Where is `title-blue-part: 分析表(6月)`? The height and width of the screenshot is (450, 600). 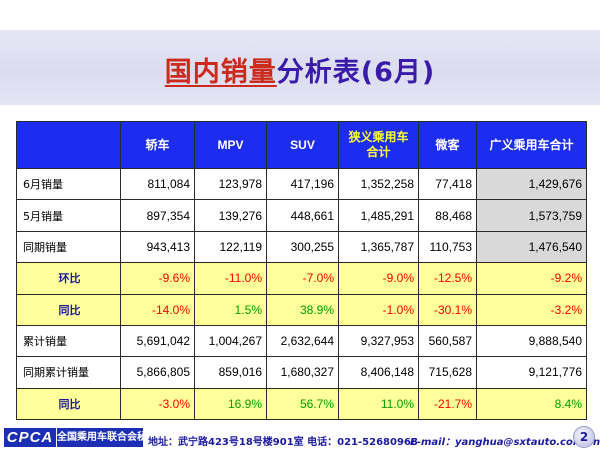
title-blue-part: 分析表(6月) is located at coordinates (356, 72).